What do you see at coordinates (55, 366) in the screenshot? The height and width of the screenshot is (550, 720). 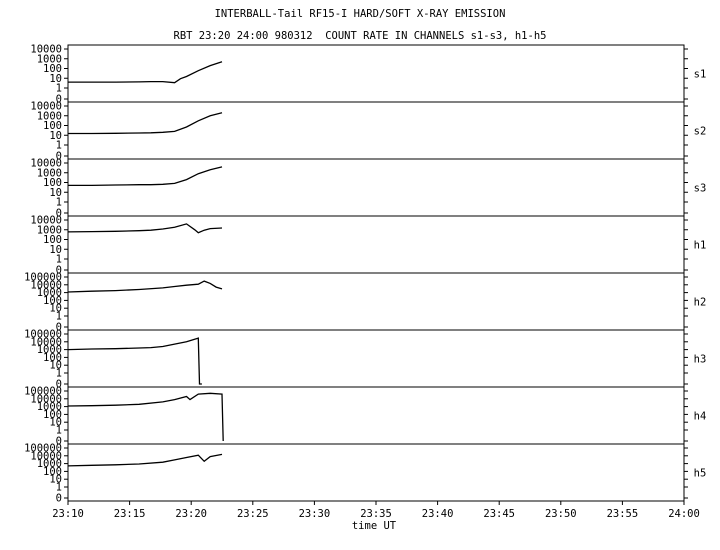 I see `y-tick-label-h3: 10` at bounding box center [55, 366].